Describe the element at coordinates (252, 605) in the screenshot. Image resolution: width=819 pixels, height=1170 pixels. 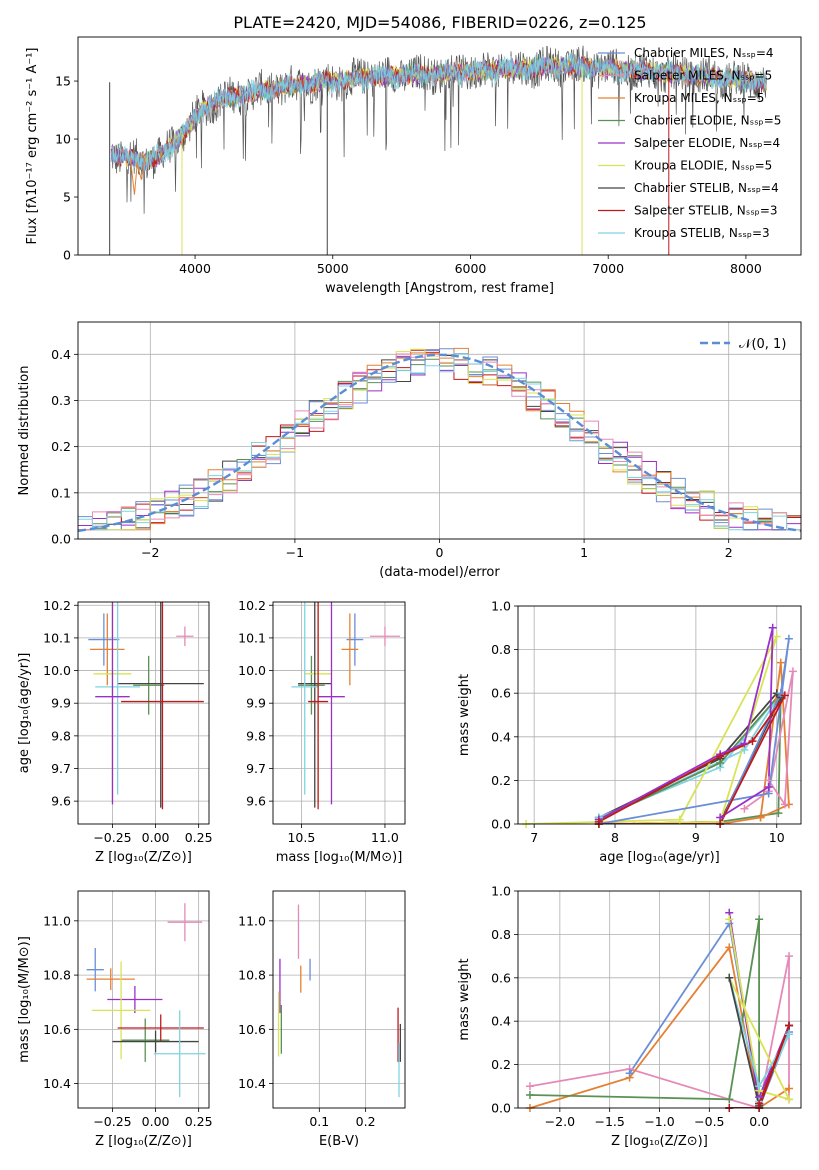
I see `age-vs-mass-y-tick-label: 10.2` at that location.